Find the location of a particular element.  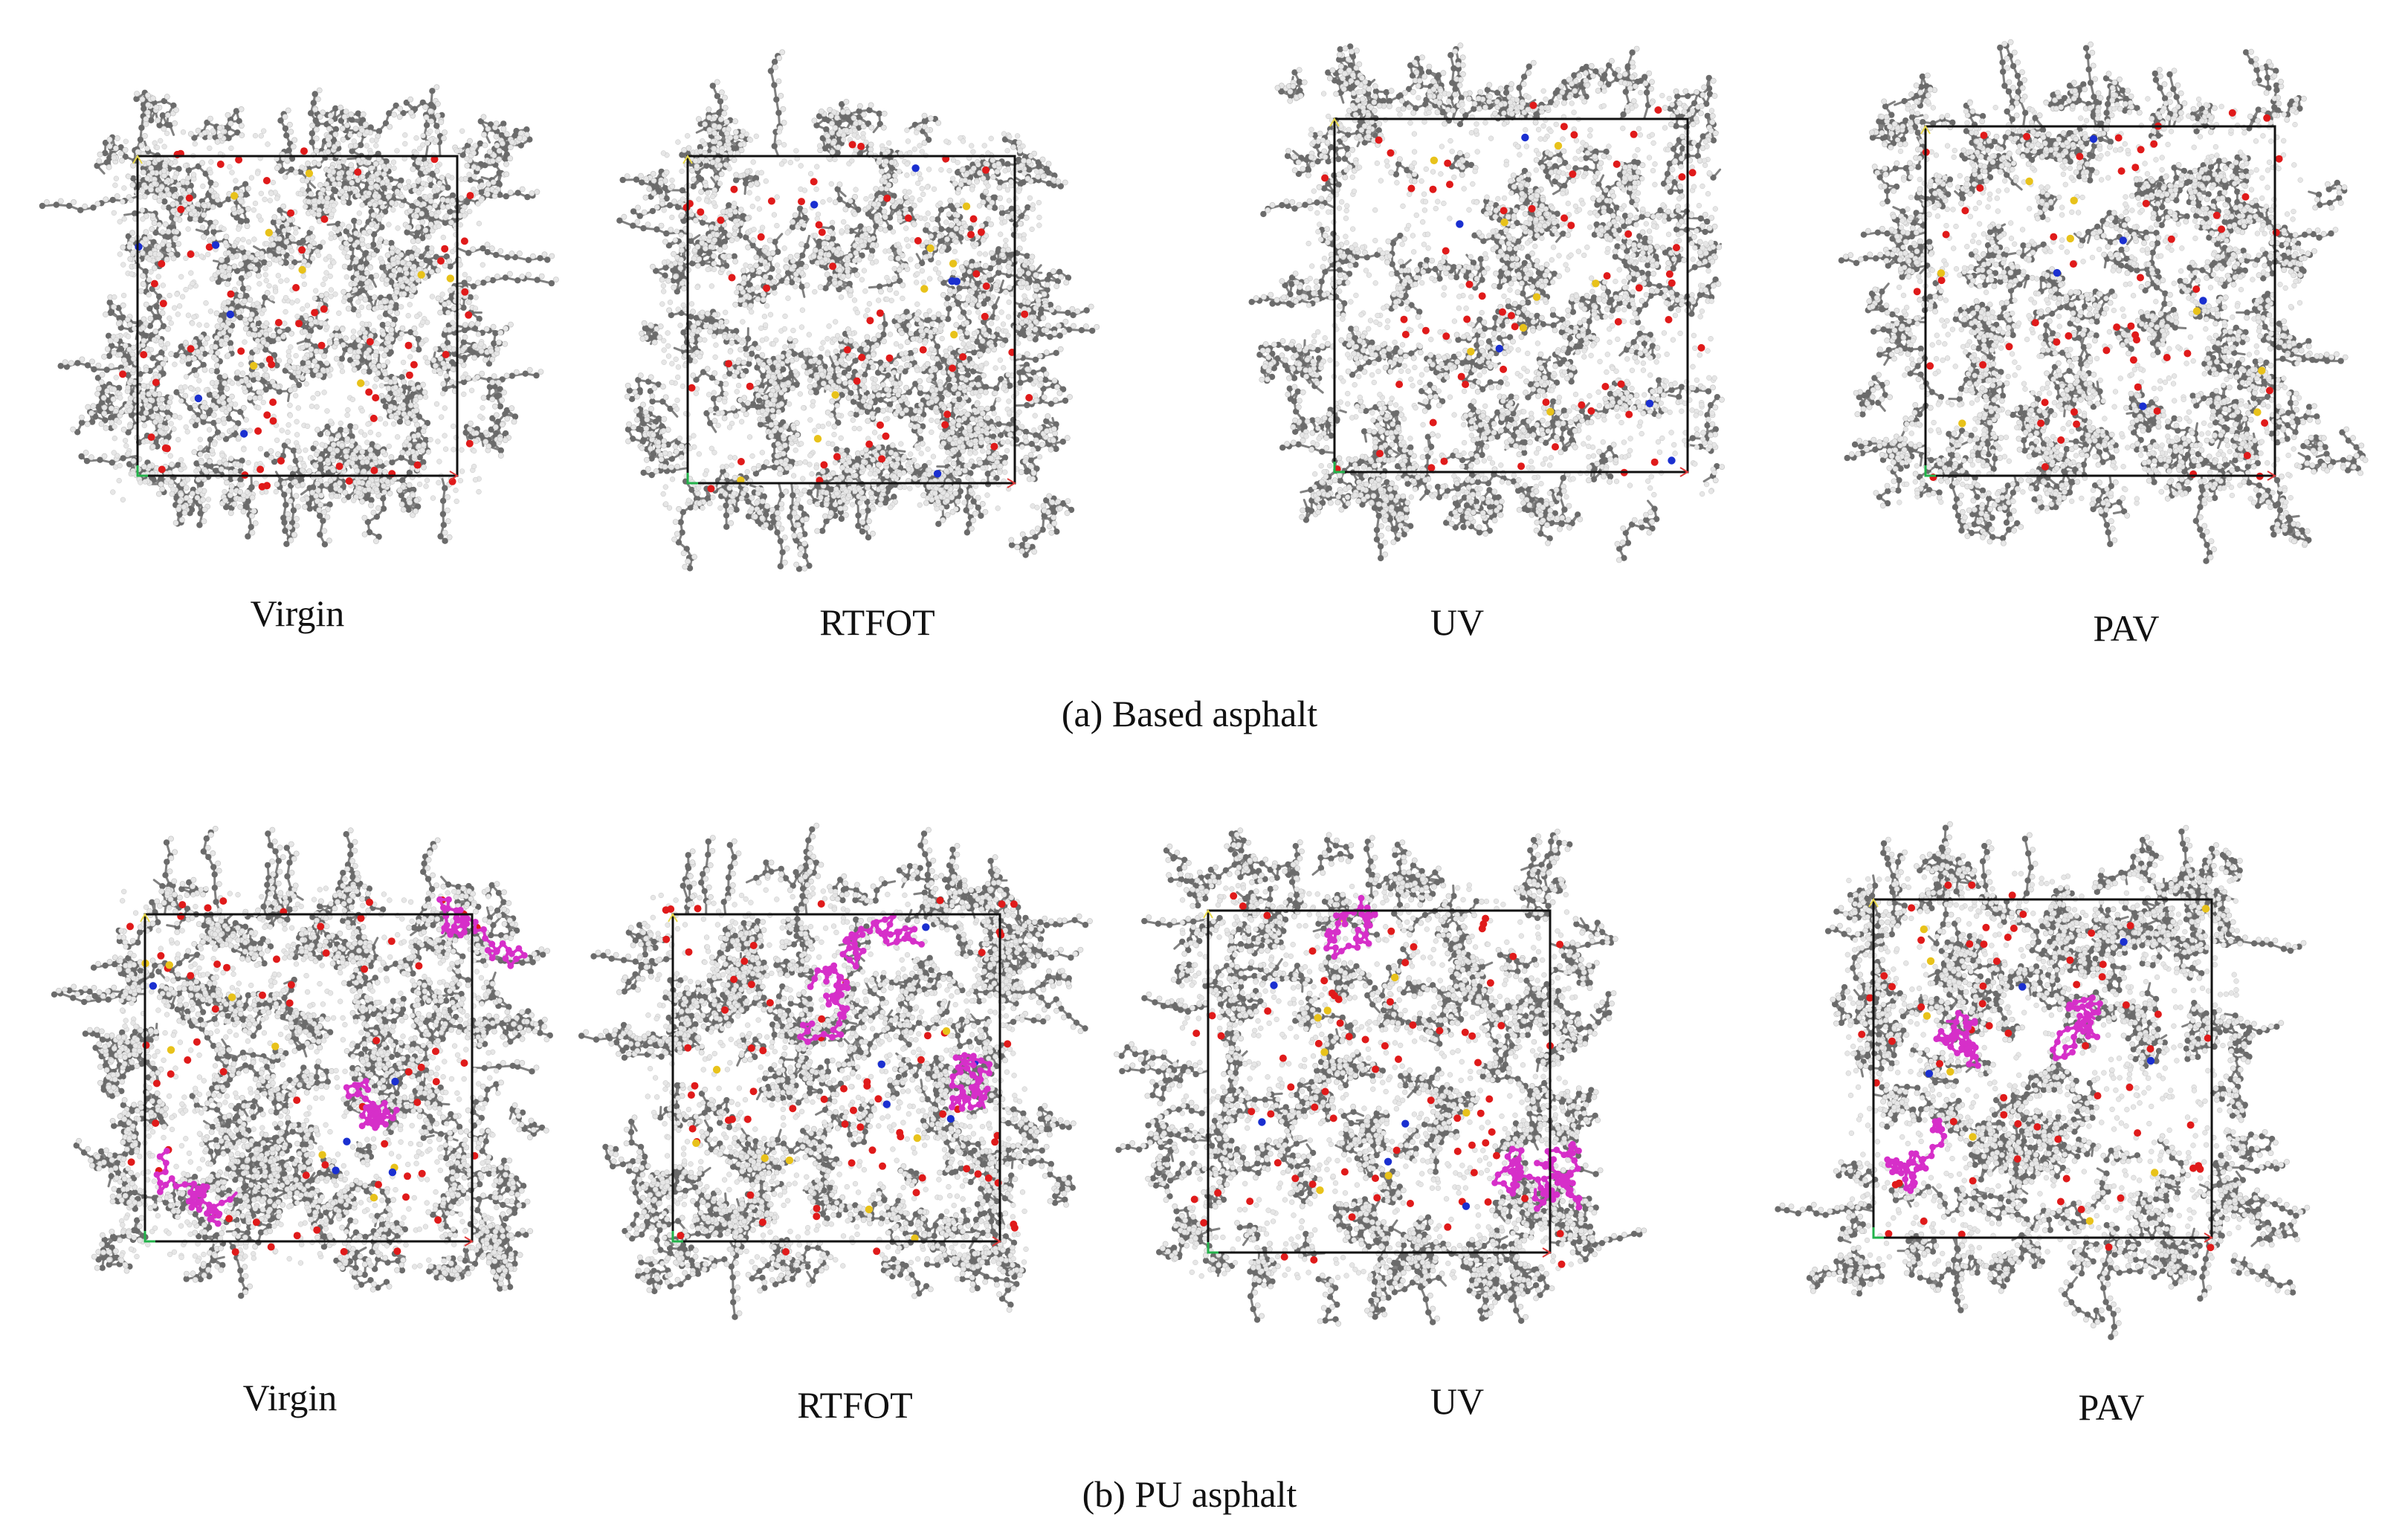

molecular-model-virgin-pu is located at coordinates (295, 1063).